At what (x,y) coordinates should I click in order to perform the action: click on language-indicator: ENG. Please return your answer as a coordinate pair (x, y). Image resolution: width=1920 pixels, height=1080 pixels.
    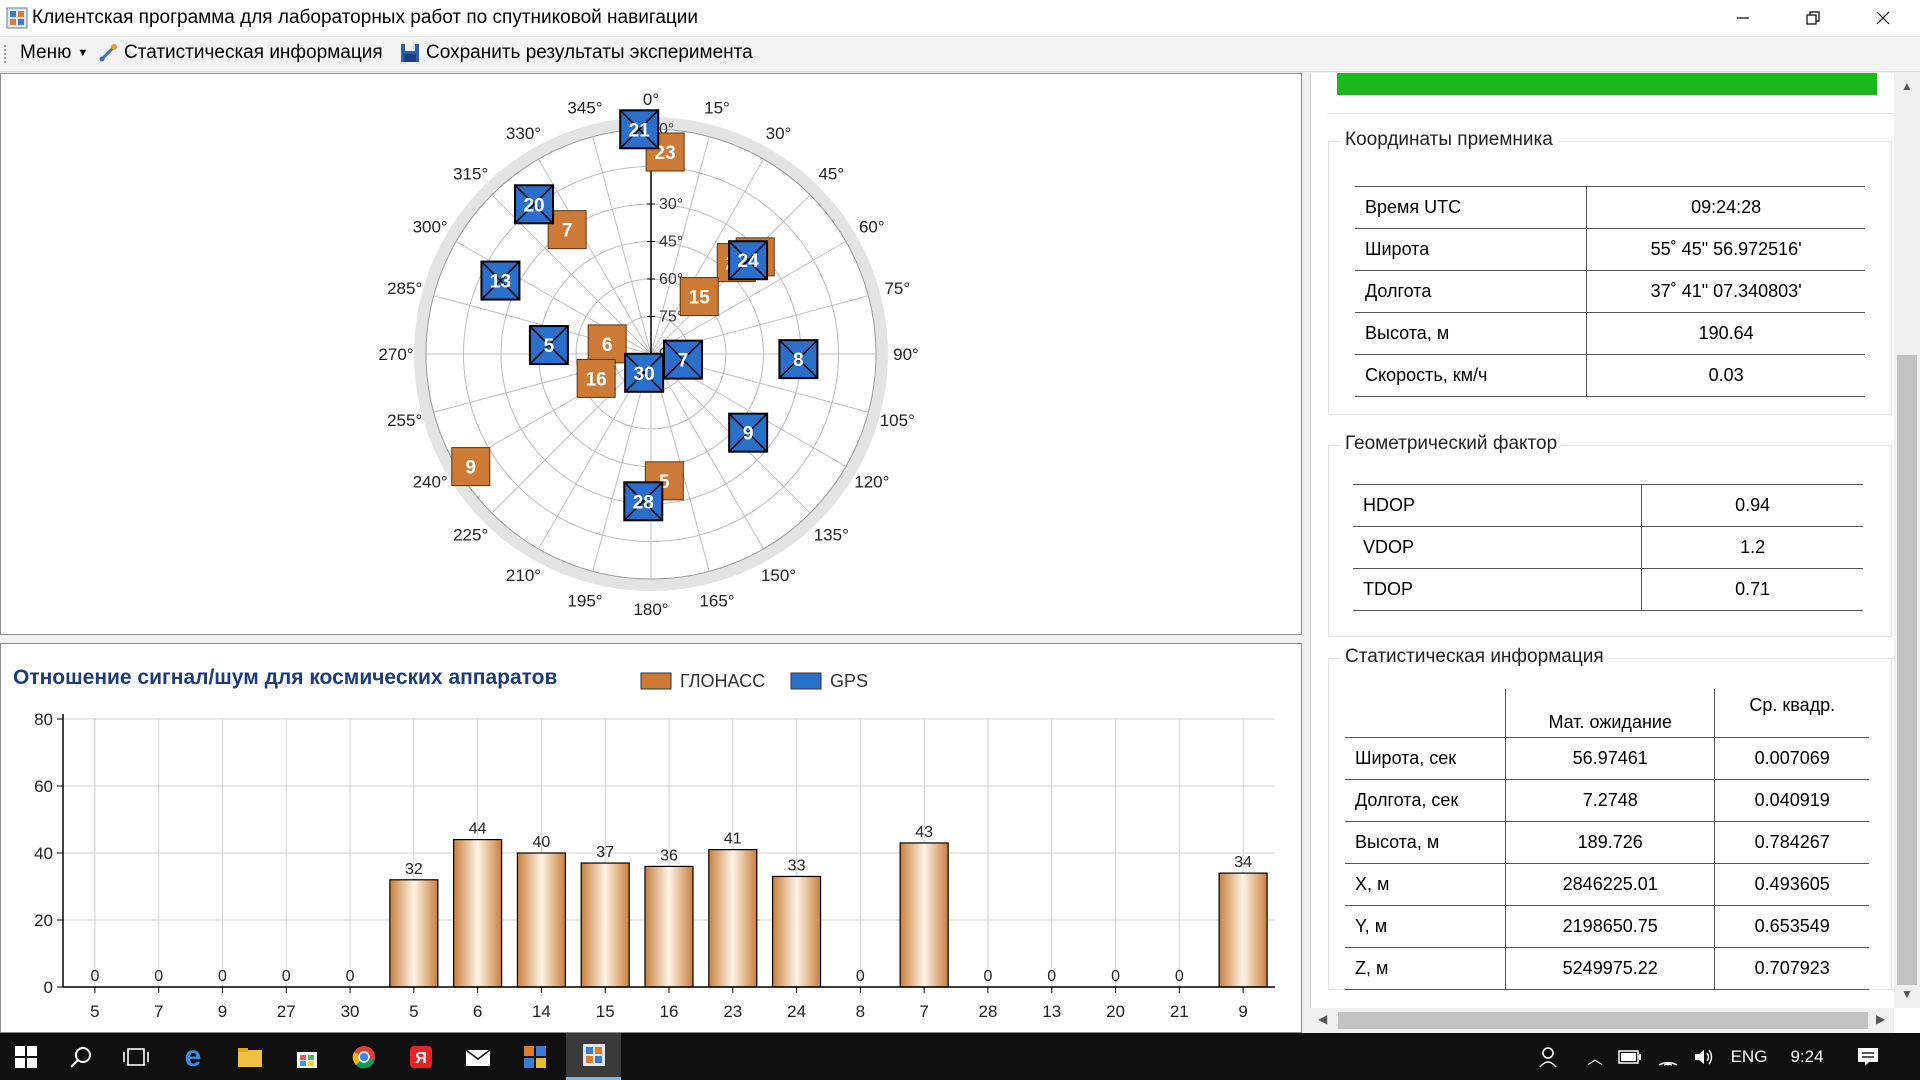
    Looking at the image, I should click on (1749, 1056).